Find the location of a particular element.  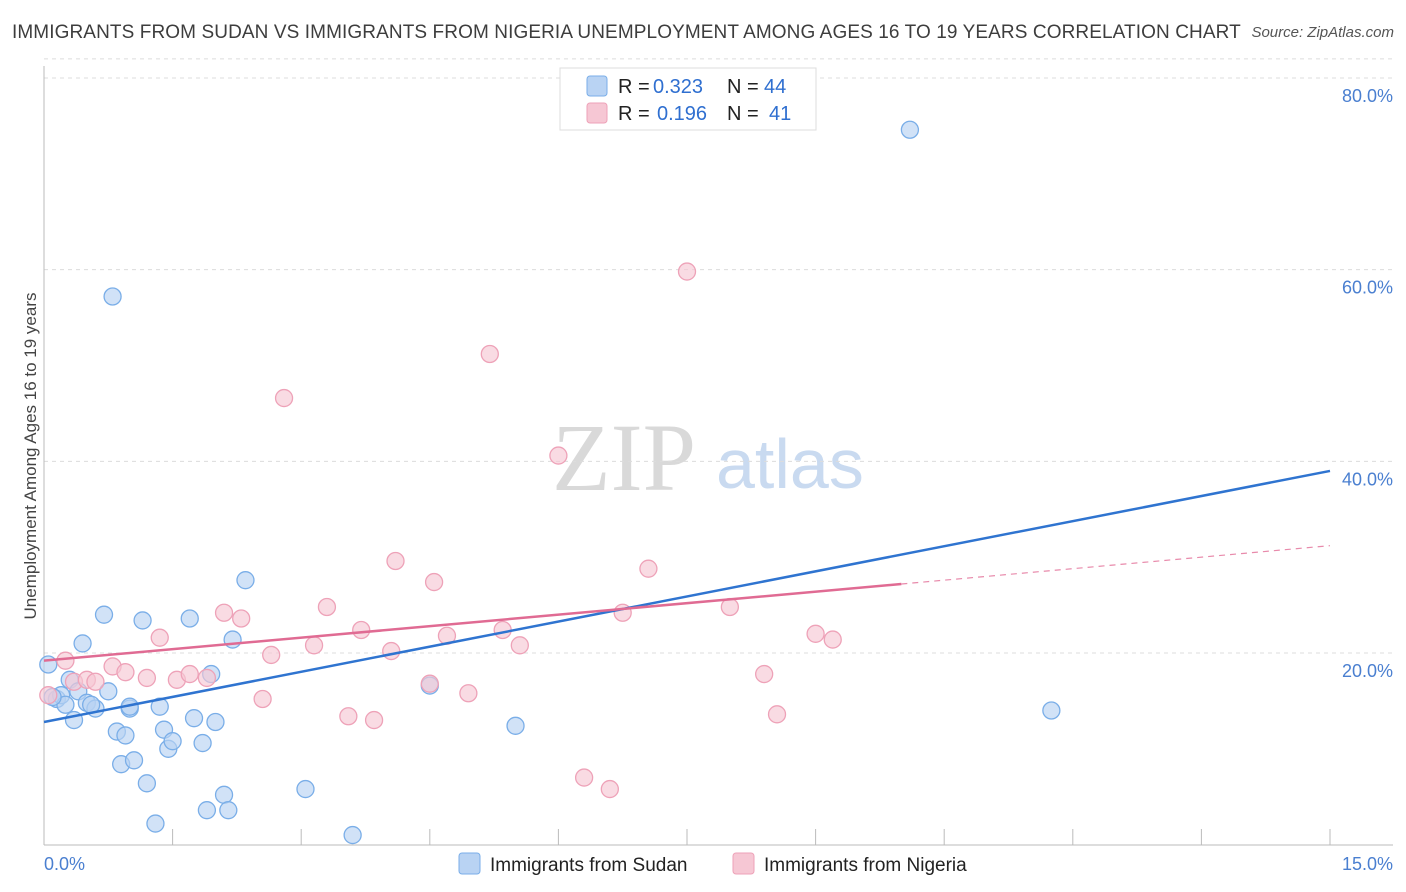

watermark-zip: ZIP is located at coordinates (624, 457).